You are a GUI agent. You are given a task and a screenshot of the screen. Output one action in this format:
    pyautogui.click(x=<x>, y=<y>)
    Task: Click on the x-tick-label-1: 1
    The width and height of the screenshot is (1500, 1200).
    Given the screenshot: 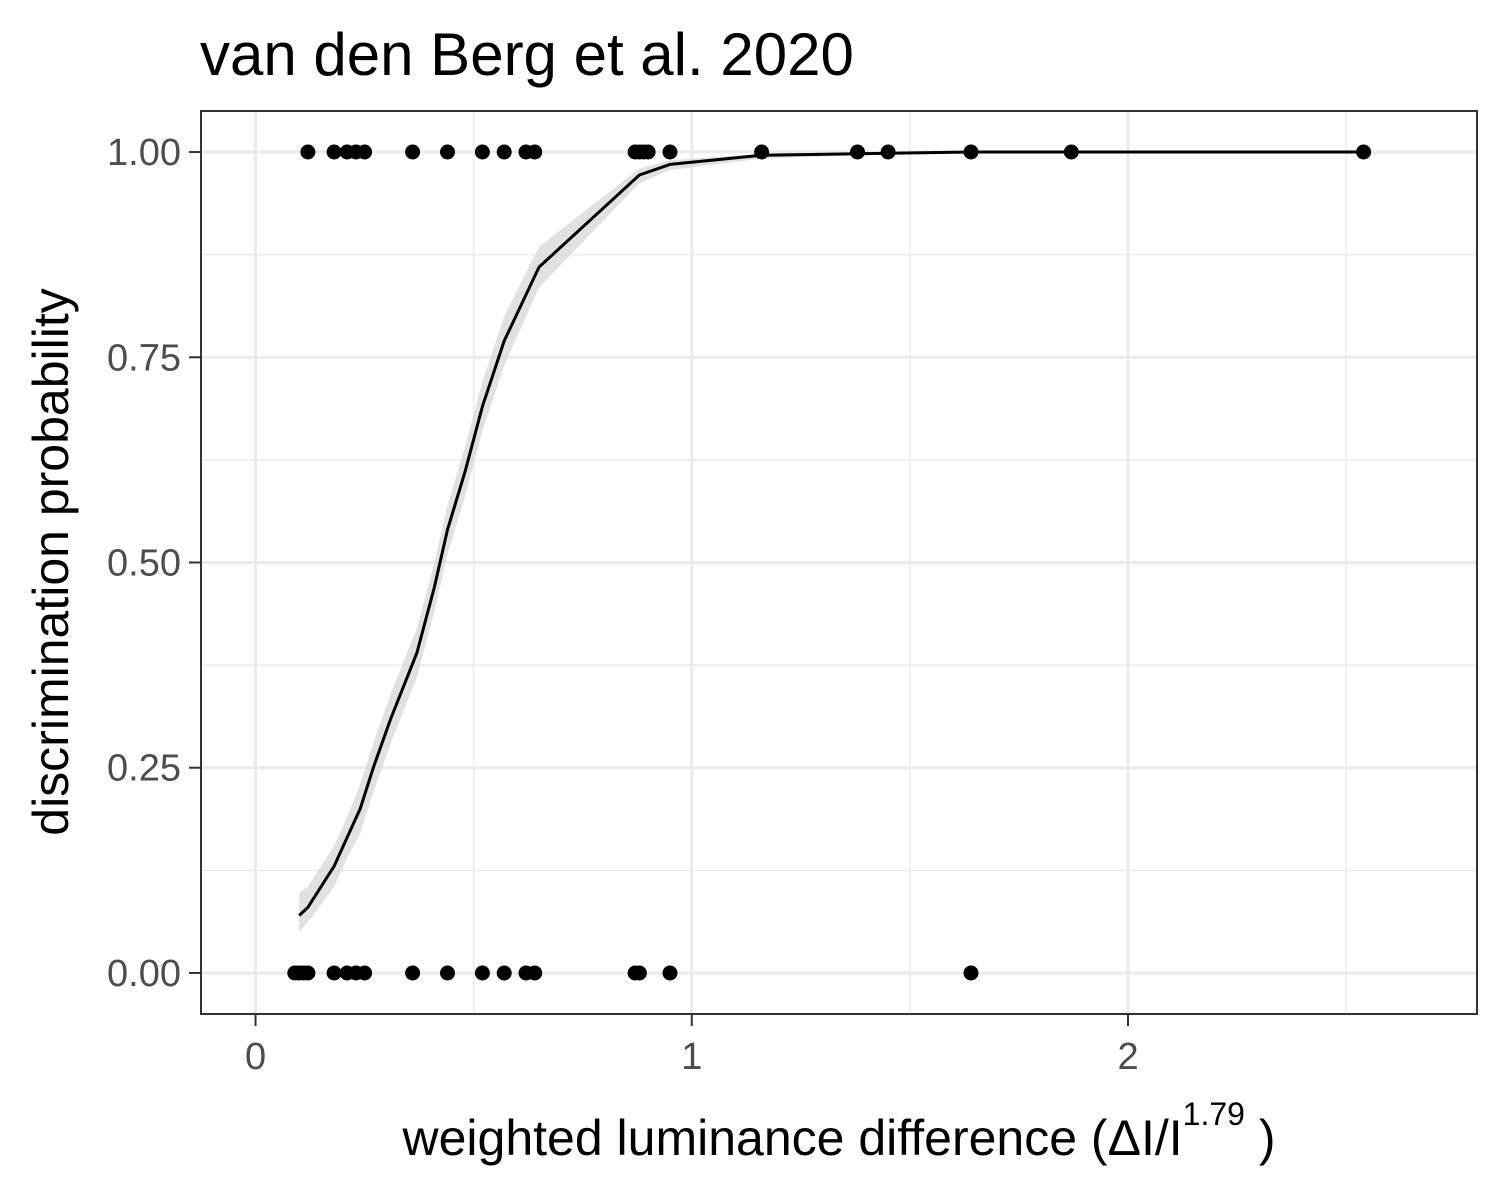 What is the action you would take?
    pyautogui.click(x=691, y=1057)
    